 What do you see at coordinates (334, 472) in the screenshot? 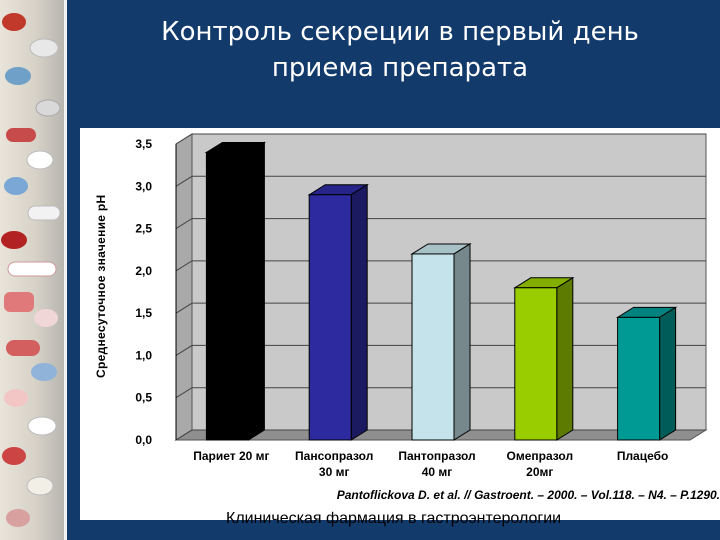
I see `x-tick-label: 30 мг` at bounding box center [334, 472].